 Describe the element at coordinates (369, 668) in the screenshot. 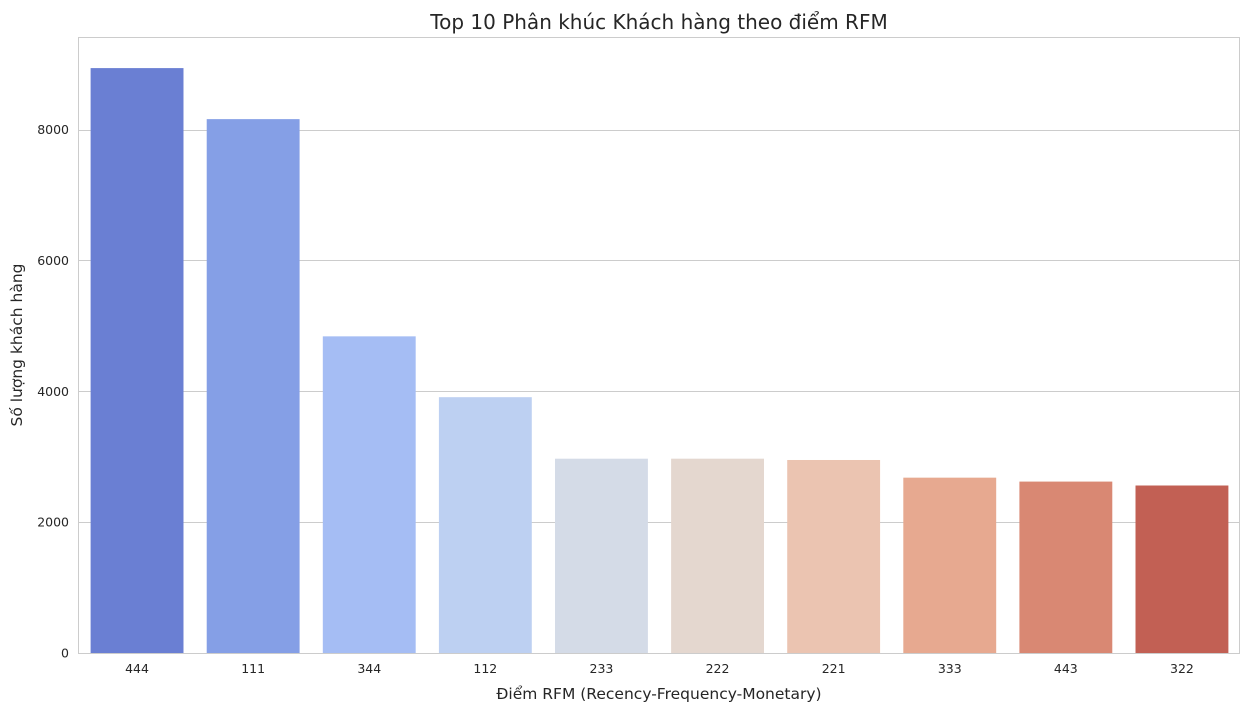

I see `x-tick-label: 344` at that location.